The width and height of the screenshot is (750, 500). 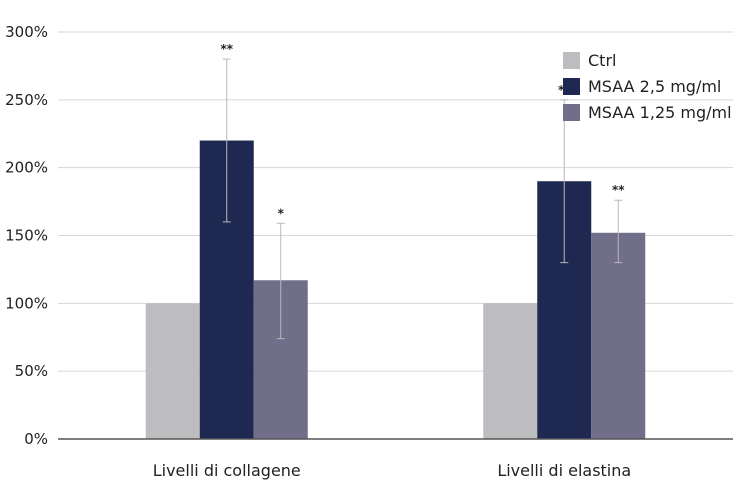 I want to click on legend-label-0: Ctrl, so click(x=602, y=60).